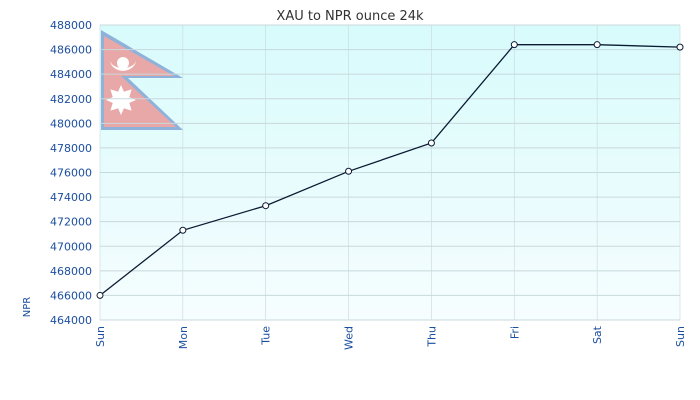 The width and height of the screenshot is (700, 400). What do you see at coordinates (27, 307) in the screenshot?
I see `y-axis-label: NPR` at bounding box center [27, 307].